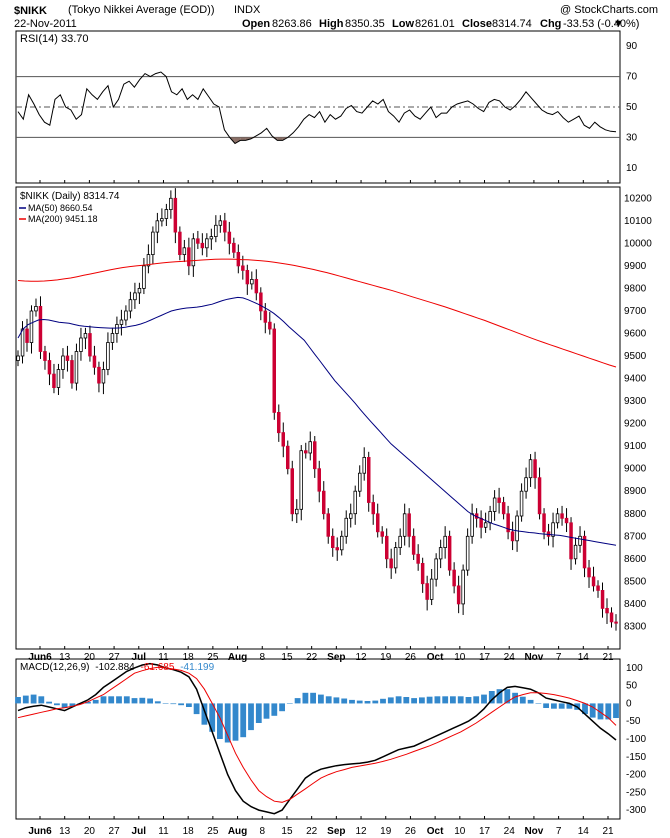  What do you see at coordinates (30, 11) in the screenshot?
I see `symbol-label: $NIKK` at bounding box center [30, 11].